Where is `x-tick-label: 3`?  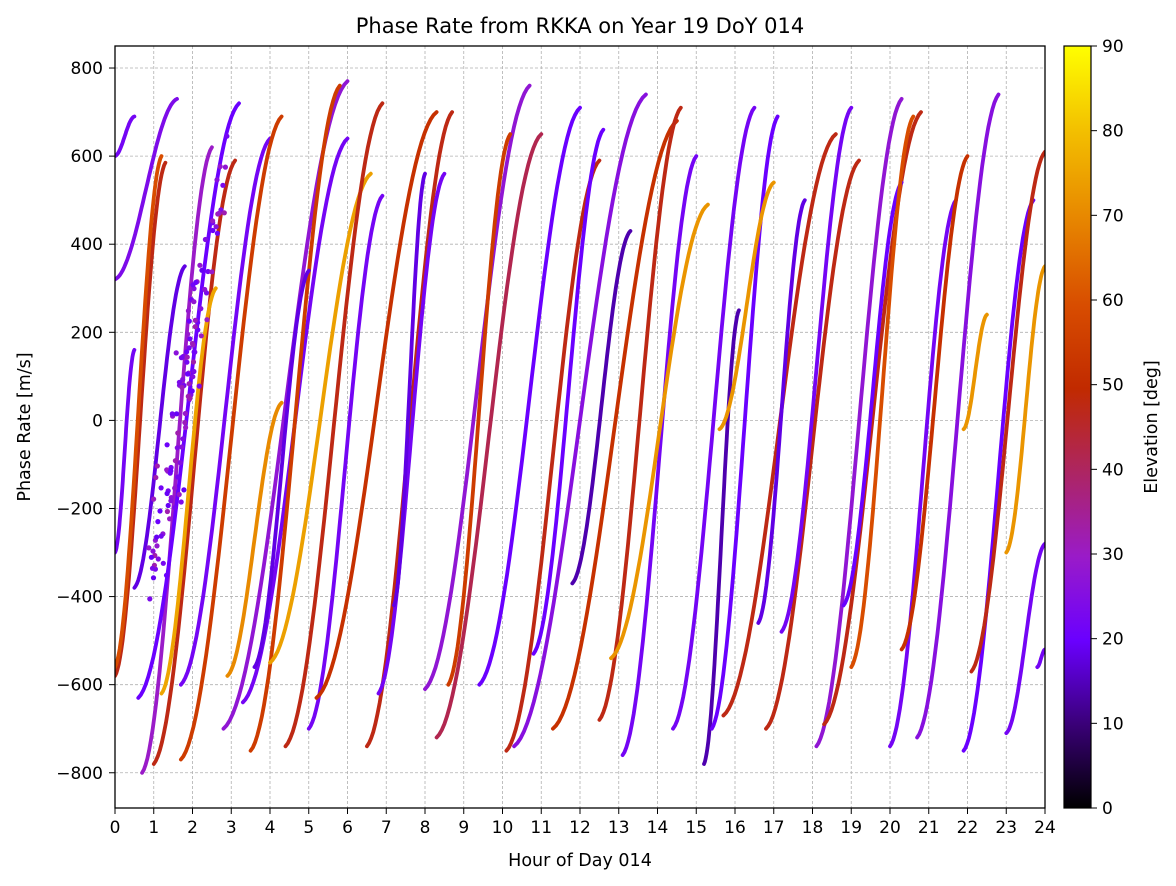 x-tick-label: 3 is located at coordinates (231, 828).